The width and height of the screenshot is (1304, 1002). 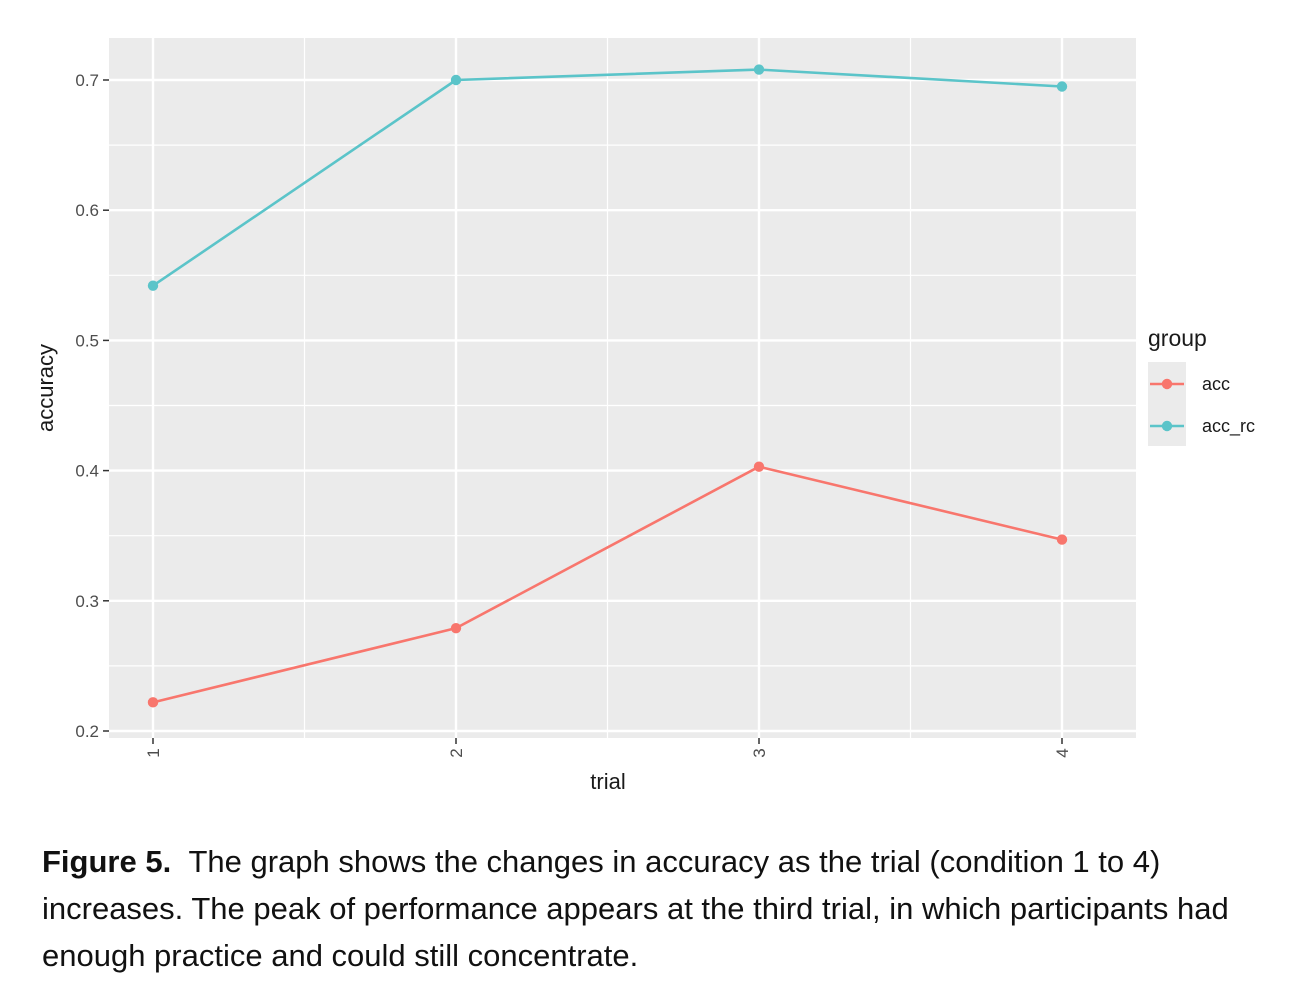 I want to click on x-tick-label: 3, so click(x=759, y=752).